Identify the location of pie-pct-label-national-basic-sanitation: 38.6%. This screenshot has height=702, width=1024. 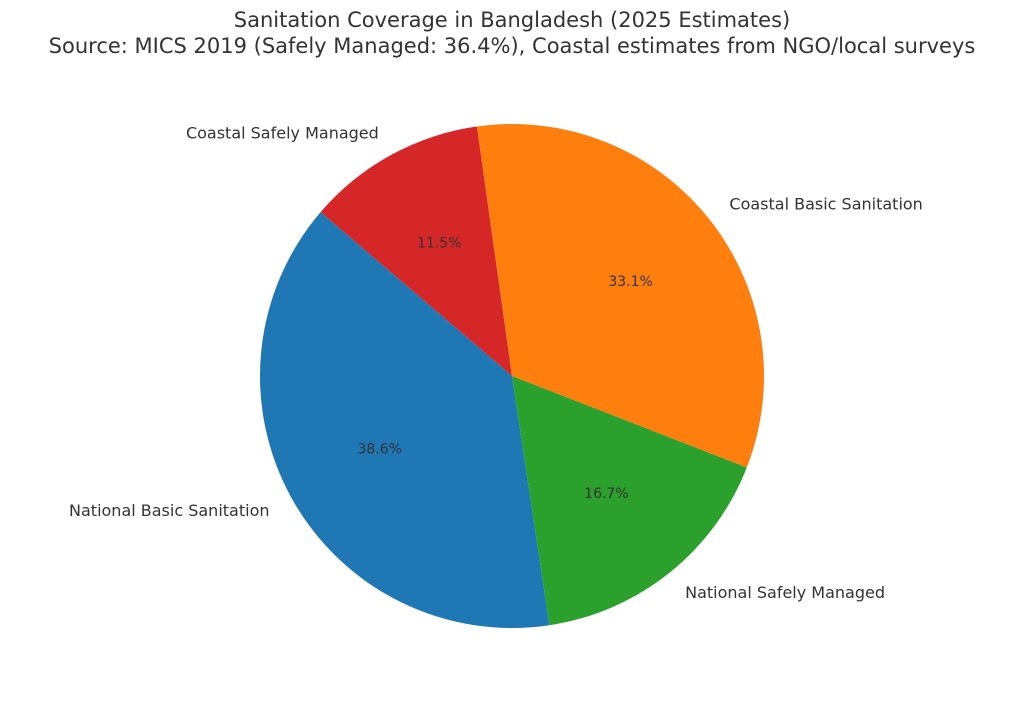
(379, 449).